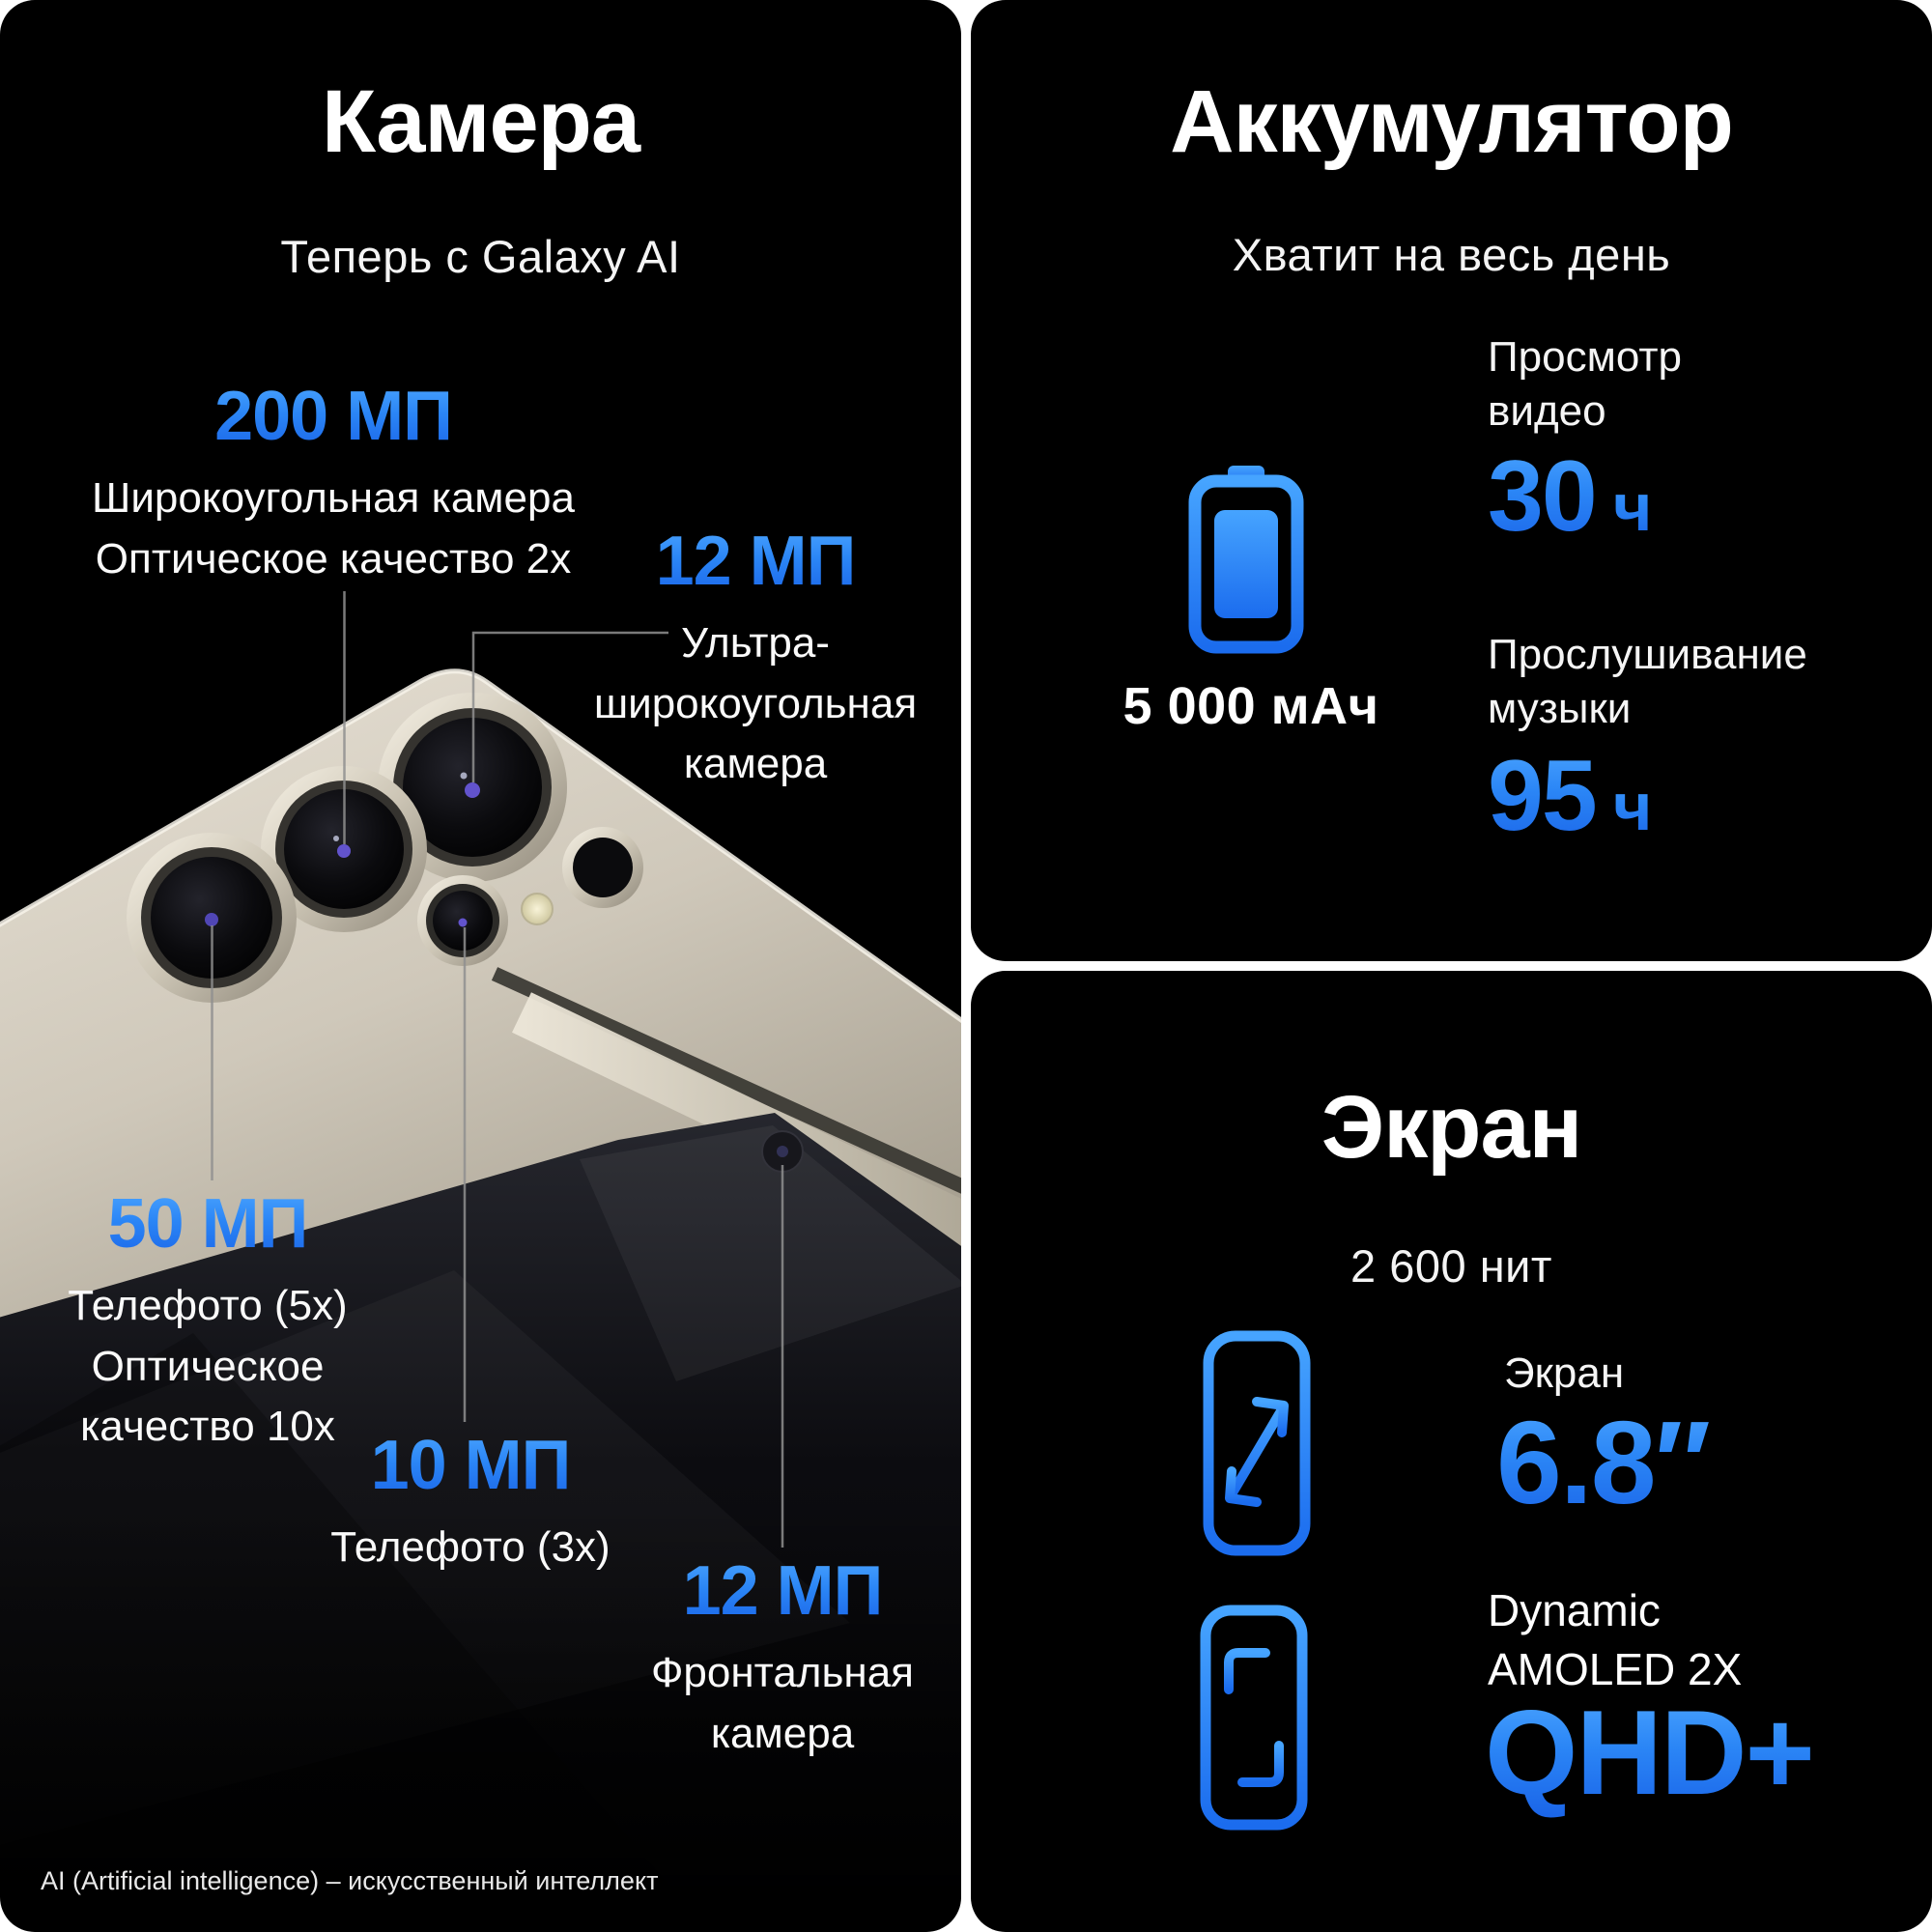 This screenshot has width=1932, height=1932. Describe the element at coordinates (1451, 1266) in the screenshot. I see `display-subtitle: 2 600 нит` at that location.